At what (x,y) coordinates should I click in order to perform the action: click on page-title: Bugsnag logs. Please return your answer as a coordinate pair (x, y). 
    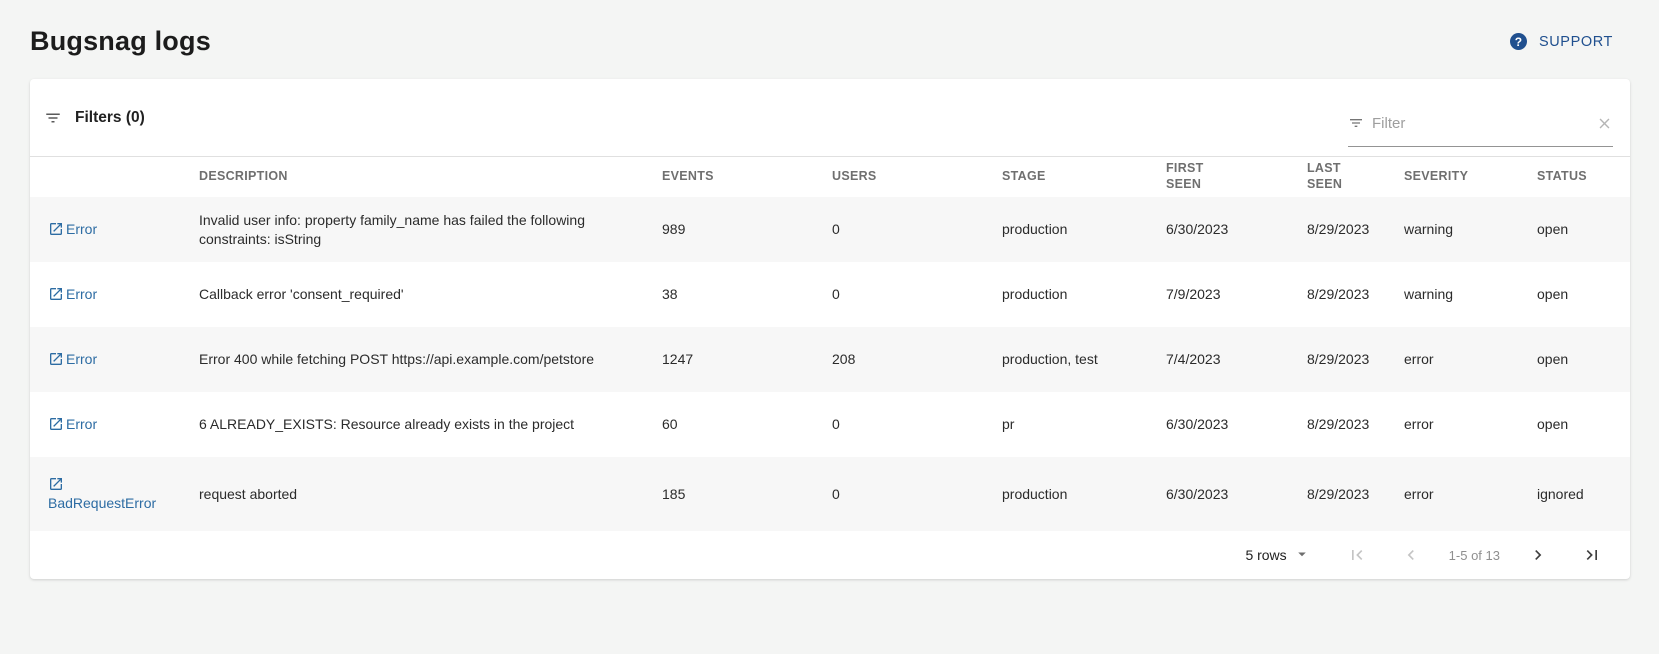
    Looking at the image, I should click on (120, 41).